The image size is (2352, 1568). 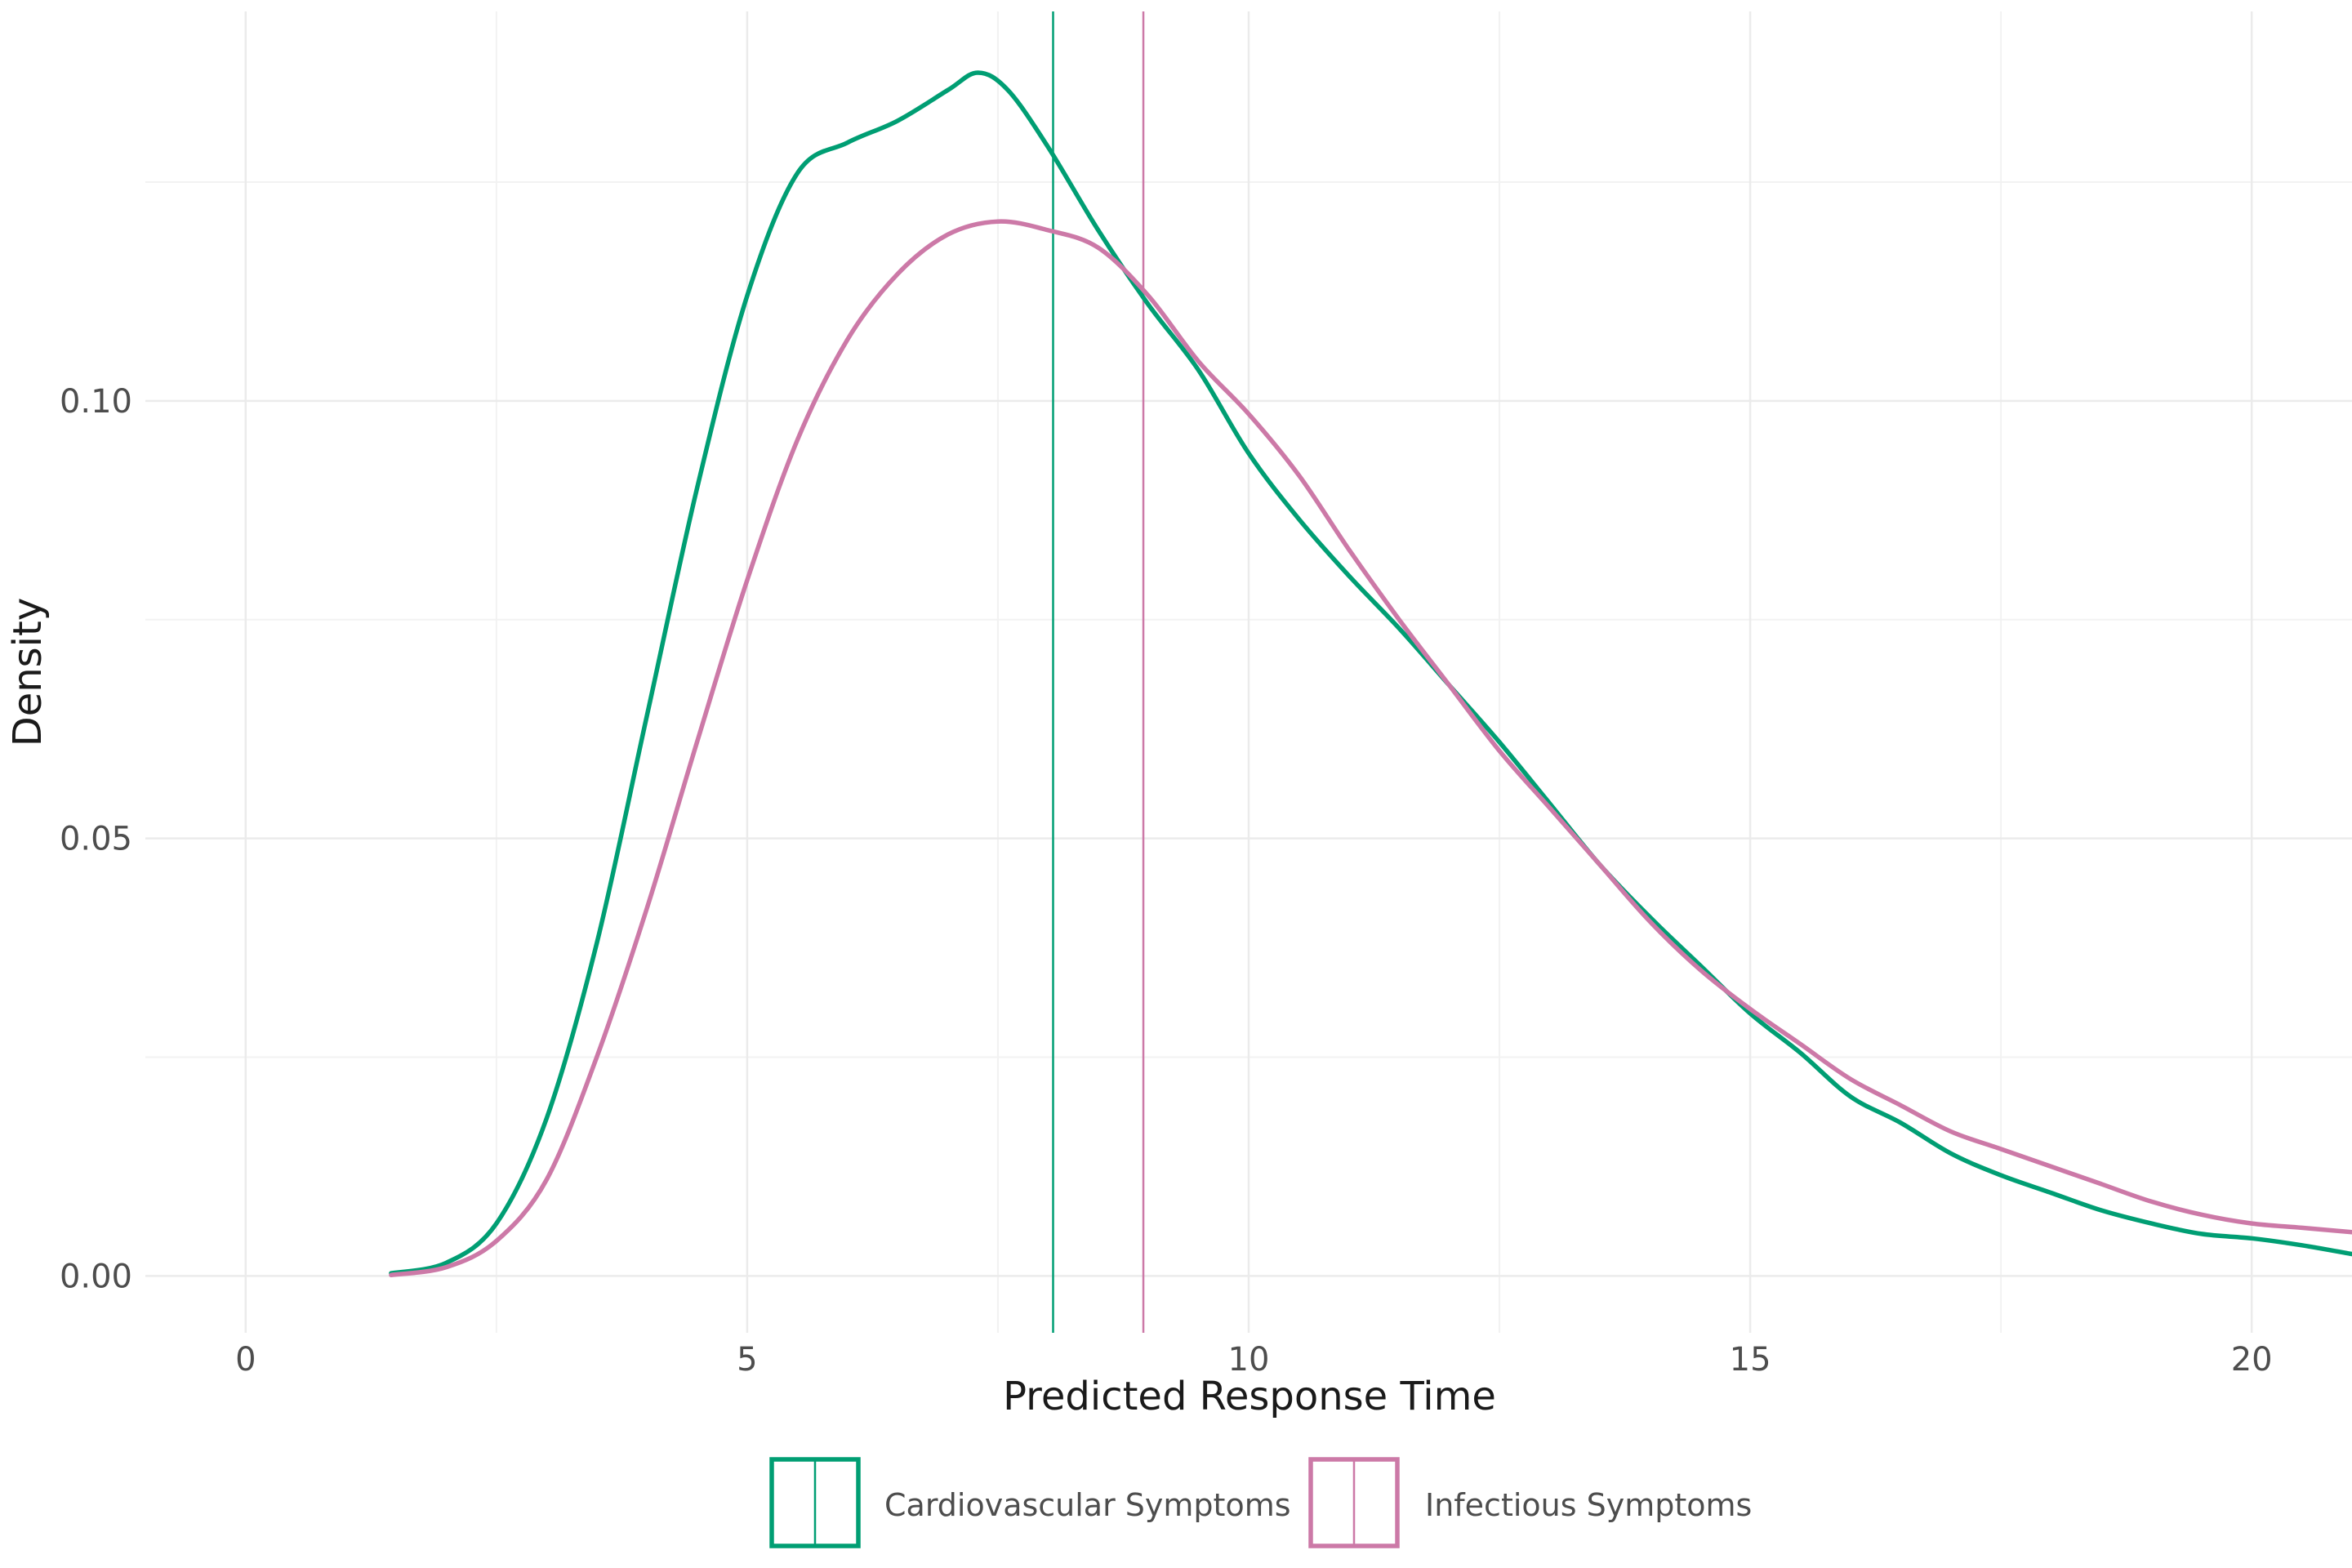 I want to click on x-tick-label: 20, so click(x=2252, y=1360).